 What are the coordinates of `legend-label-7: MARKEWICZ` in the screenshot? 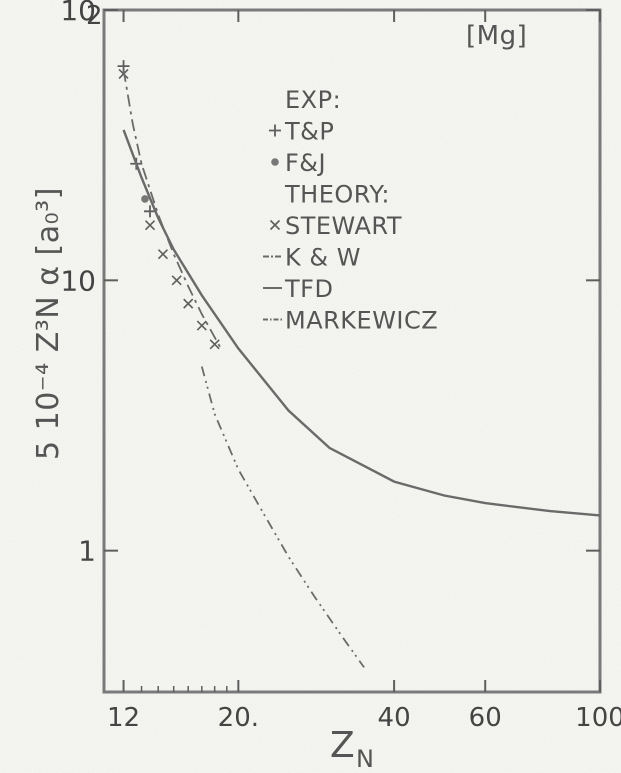 It's located at (361, 321).